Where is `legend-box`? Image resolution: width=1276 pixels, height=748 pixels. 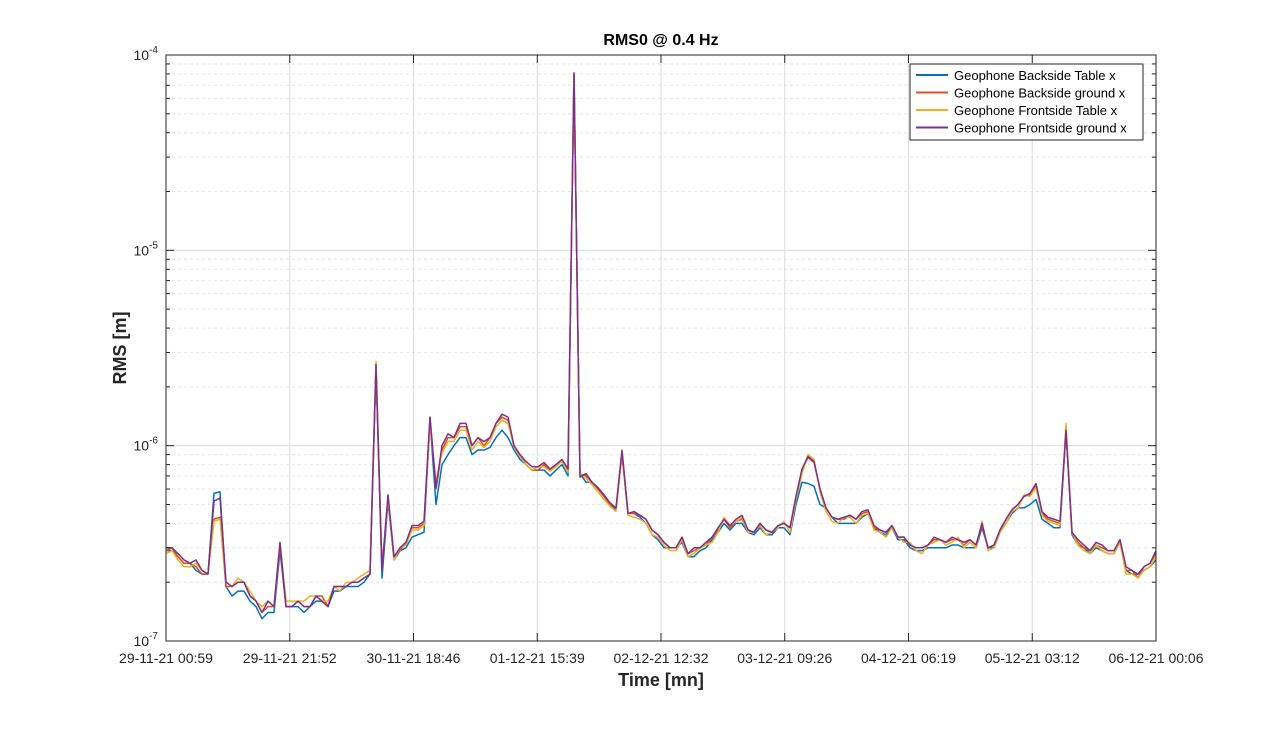
legend-box is located at coordinates (1026, 102).